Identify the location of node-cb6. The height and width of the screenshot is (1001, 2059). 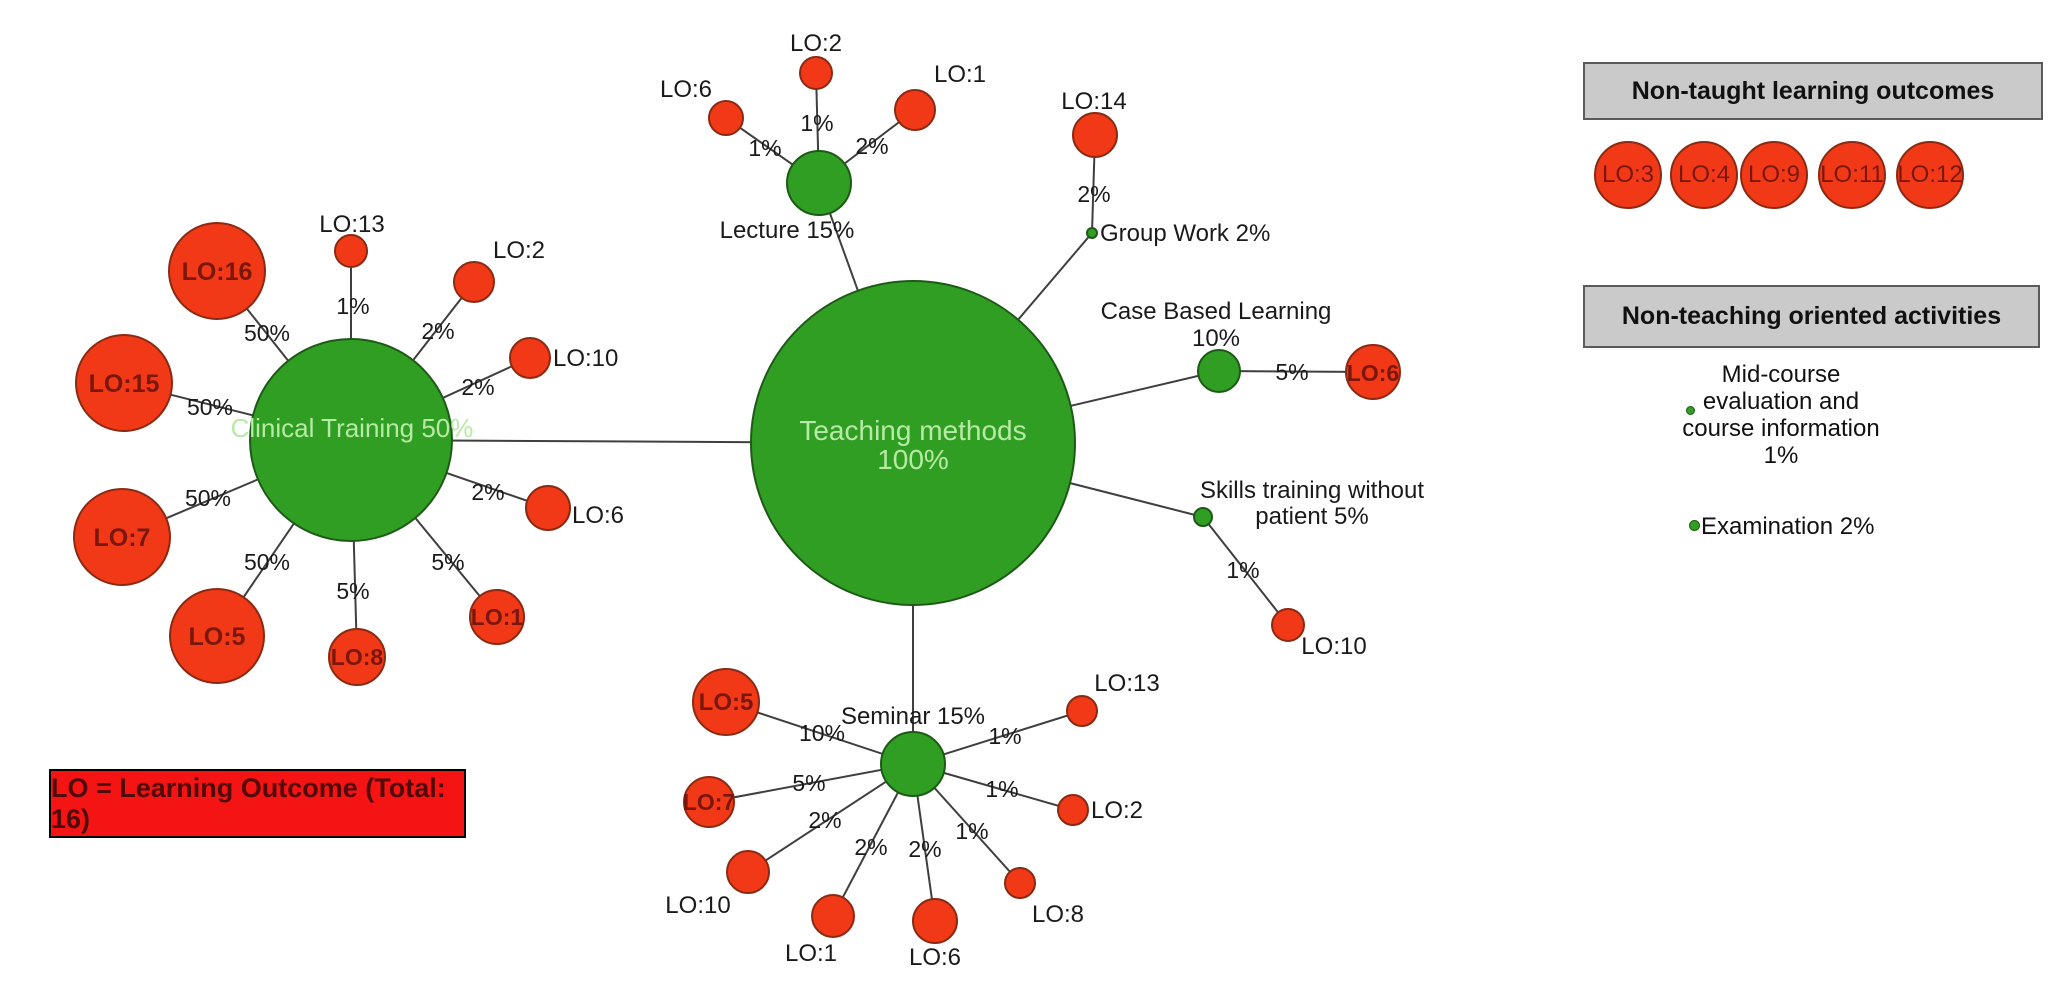
(1373, 372).